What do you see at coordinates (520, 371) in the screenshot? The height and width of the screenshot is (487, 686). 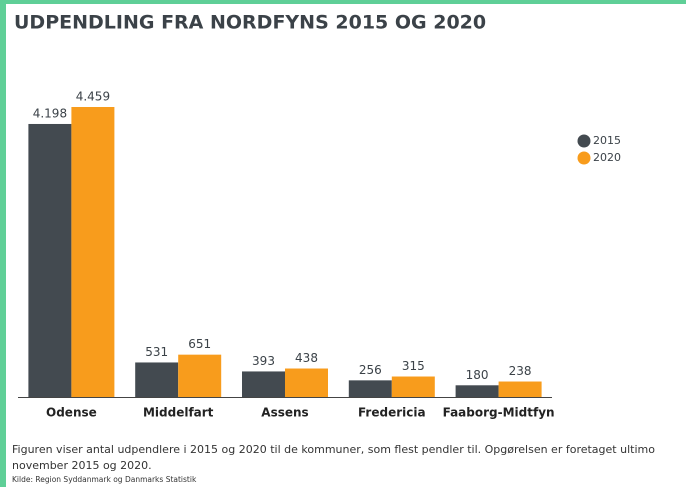 I see `value-label: 238` at bounding box center [520, 371].